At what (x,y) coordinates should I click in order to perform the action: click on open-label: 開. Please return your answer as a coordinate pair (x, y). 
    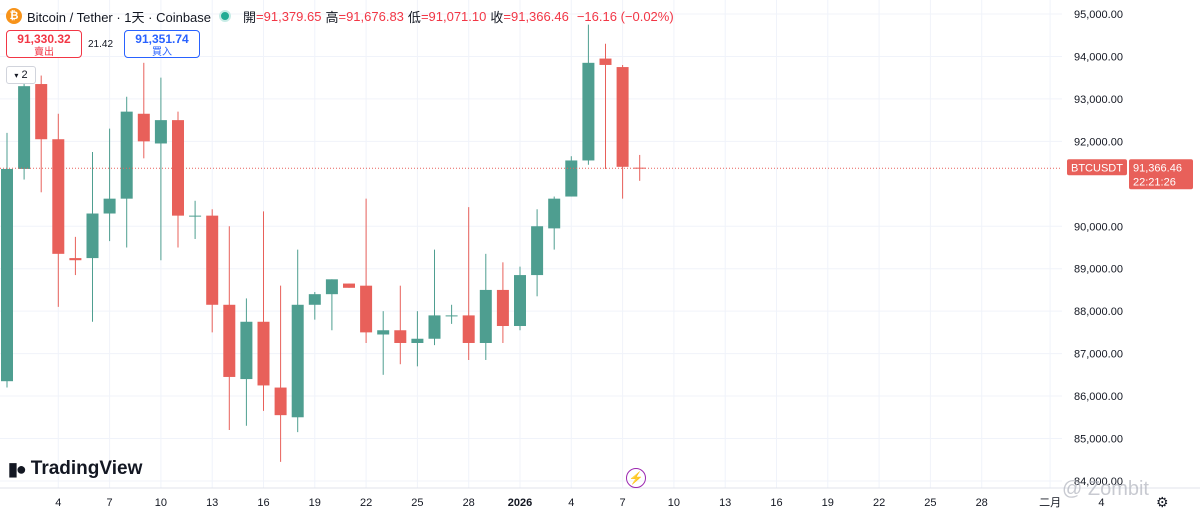
    Looking at the image, I should click on (250, 17).